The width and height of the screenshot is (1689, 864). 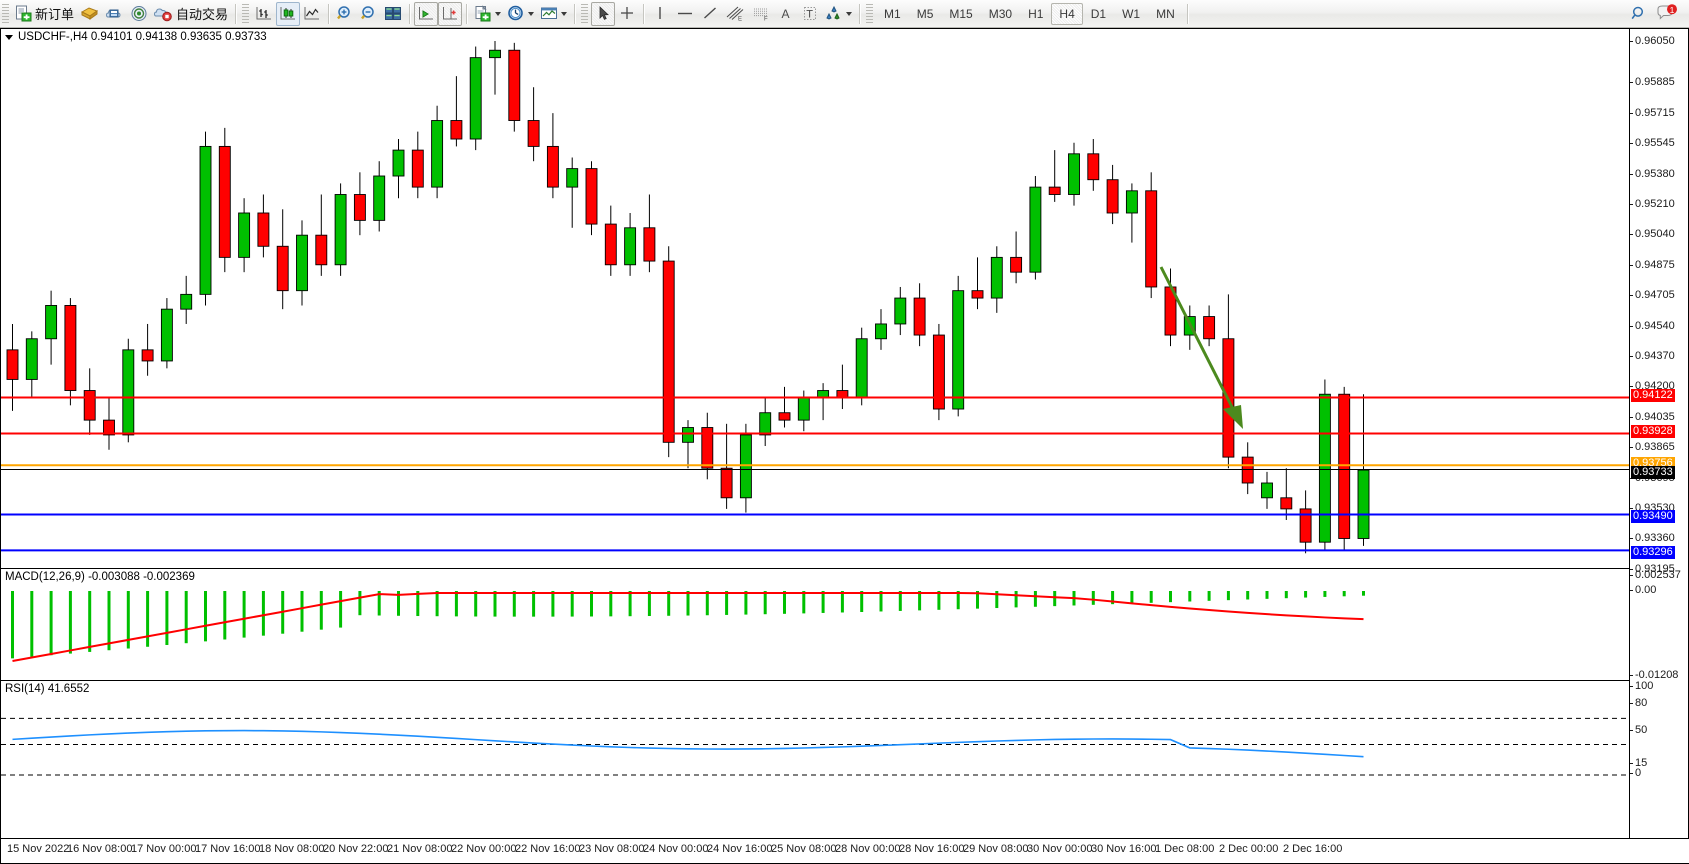 What do you see at coordinates (246, 13) in the screenshot?
I see `toolbar-grip-charts` at bounding box center [246, 13].